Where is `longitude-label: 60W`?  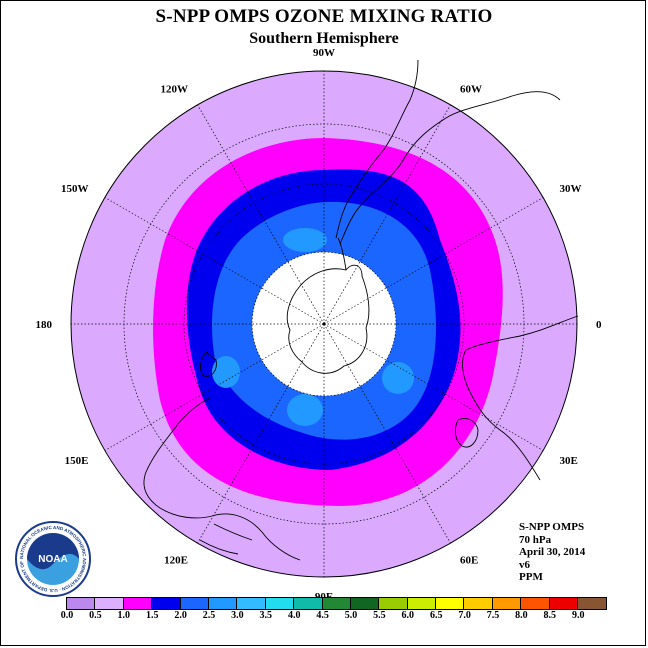
longitude-label: 60W is located at coordinates (471, 89).